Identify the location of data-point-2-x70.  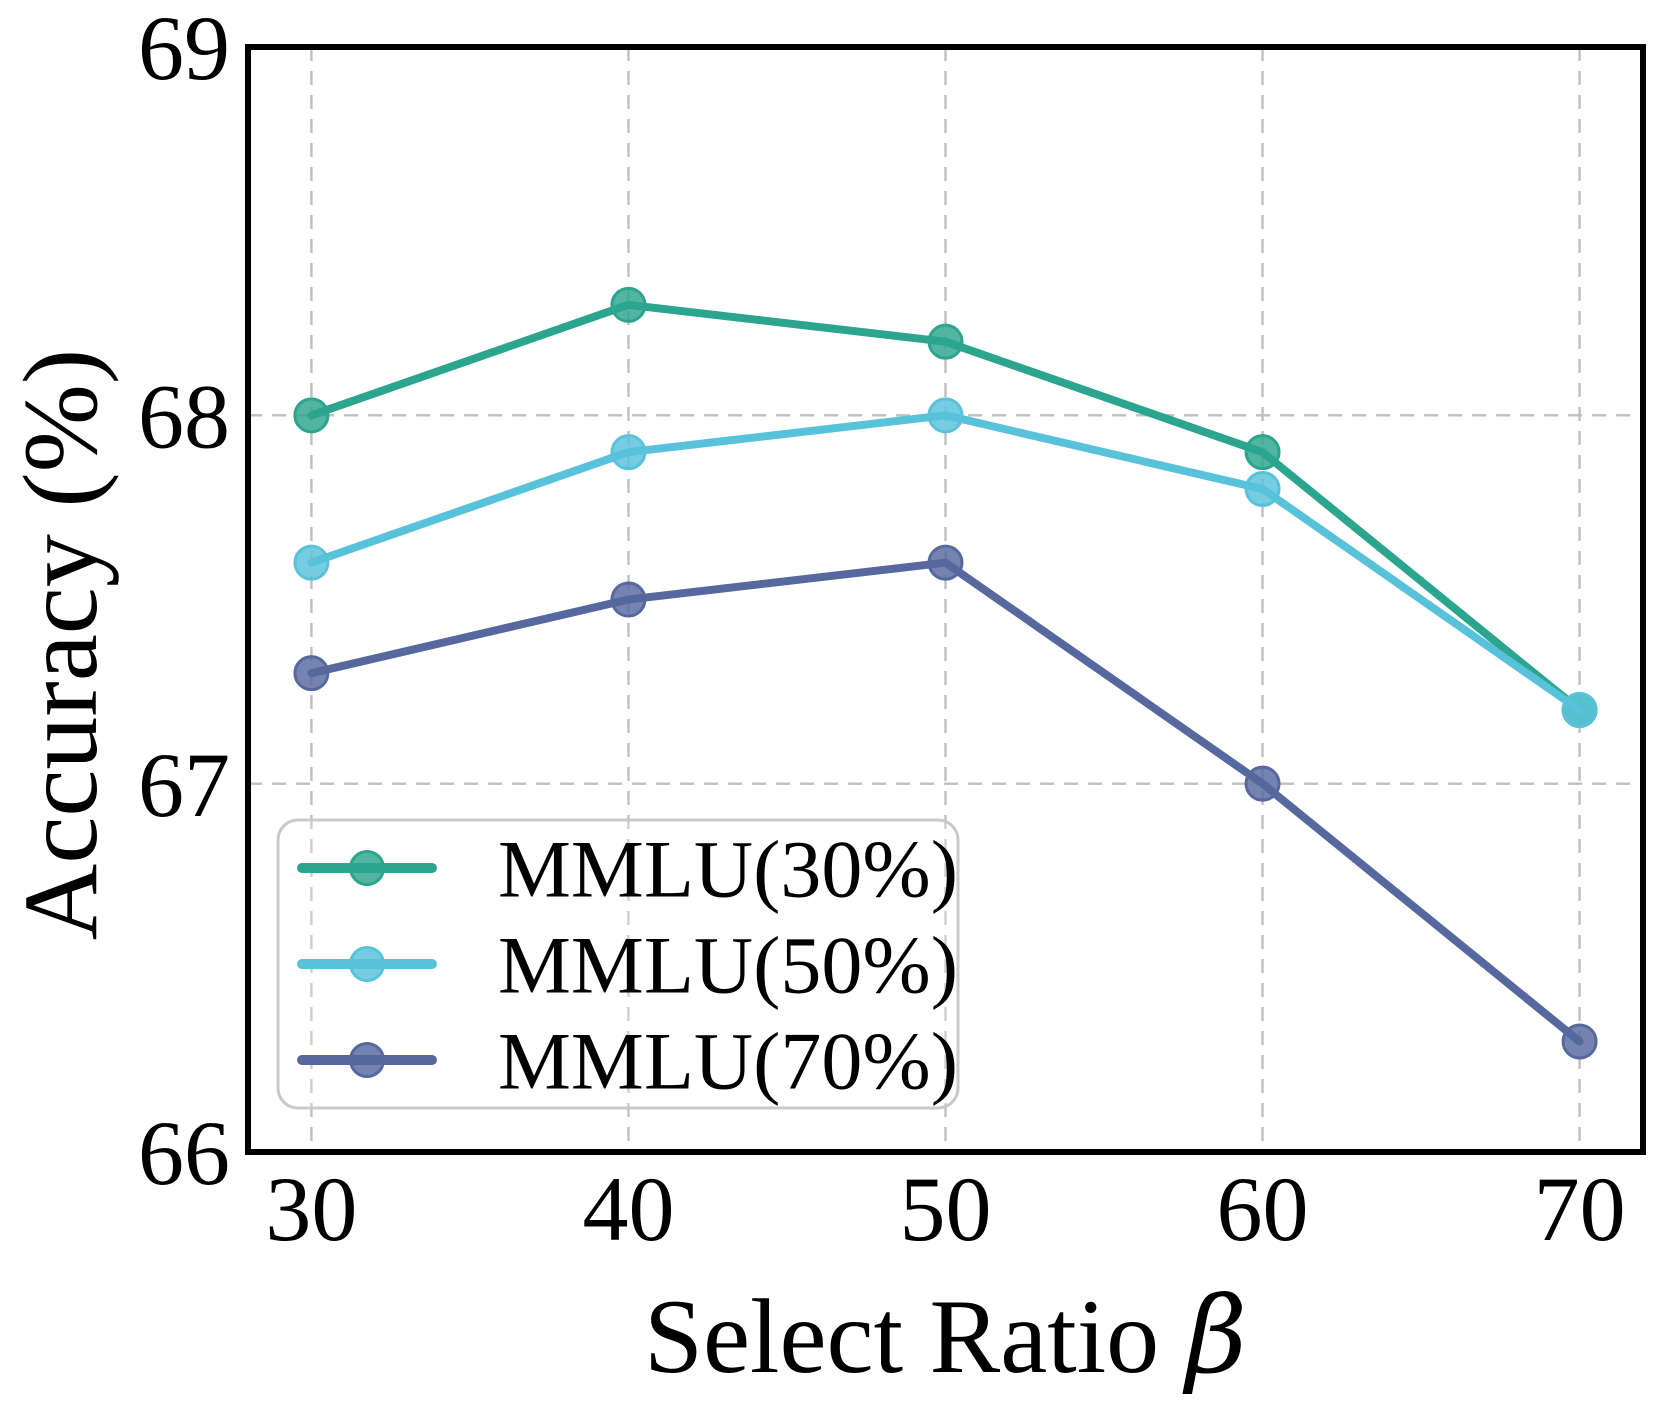
(1579, 1041).